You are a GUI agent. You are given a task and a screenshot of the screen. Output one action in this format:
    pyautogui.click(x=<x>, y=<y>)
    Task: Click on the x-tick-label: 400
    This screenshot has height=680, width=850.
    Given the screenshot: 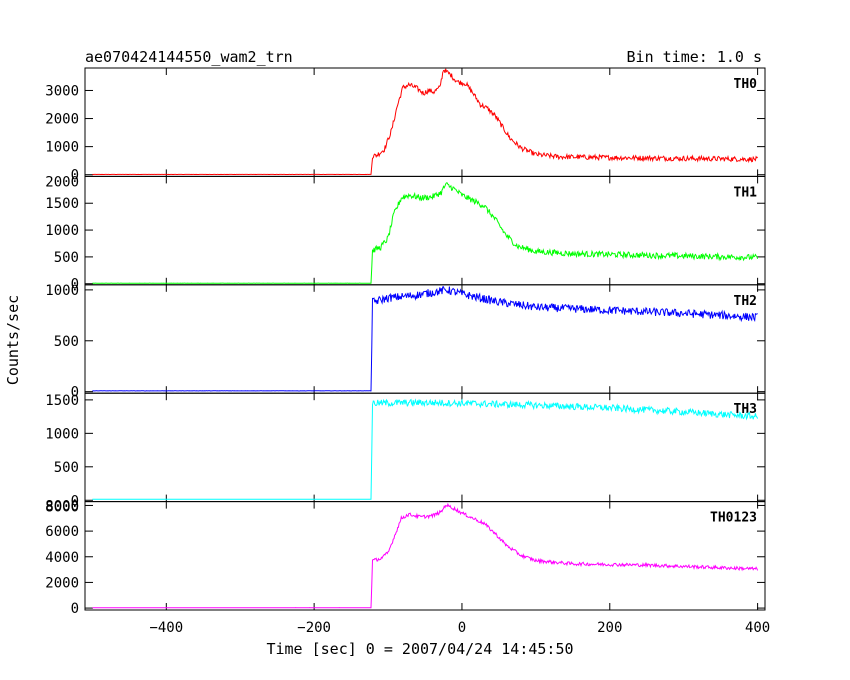 What is the action you would take?
    pyautogui.click(x=757, y=628)
    